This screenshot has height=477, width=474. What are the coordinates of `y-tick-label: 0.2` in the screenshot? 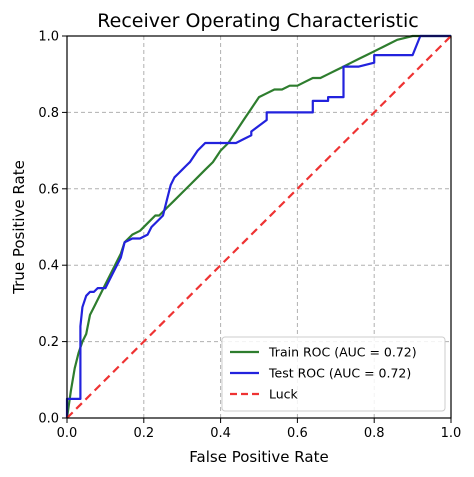 It's located at (48, 342).